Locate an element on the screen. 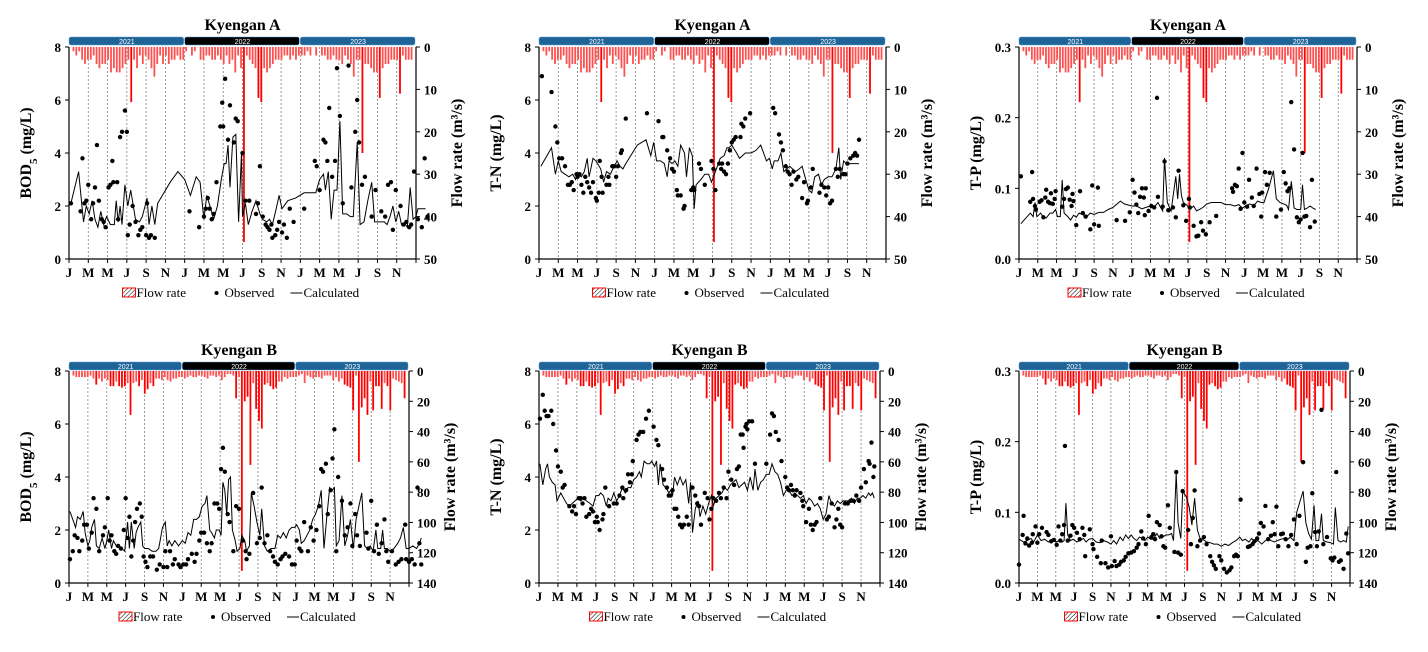 The height and width of the screenshot is (652, 1428). year-label: 2022 is located at coordinates (1188, 42).